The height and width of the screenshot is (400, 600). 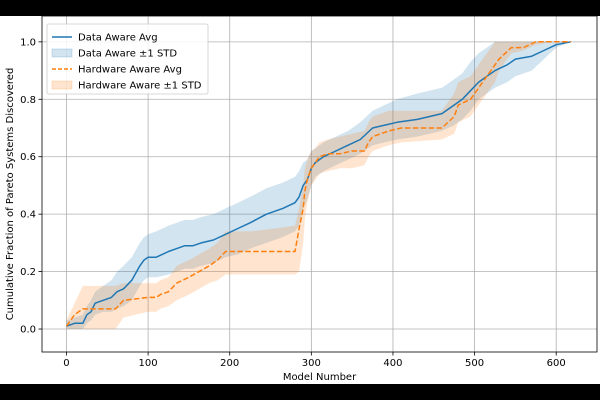 I want to click on x-tick-label: 600, so click(x=556, y=363).